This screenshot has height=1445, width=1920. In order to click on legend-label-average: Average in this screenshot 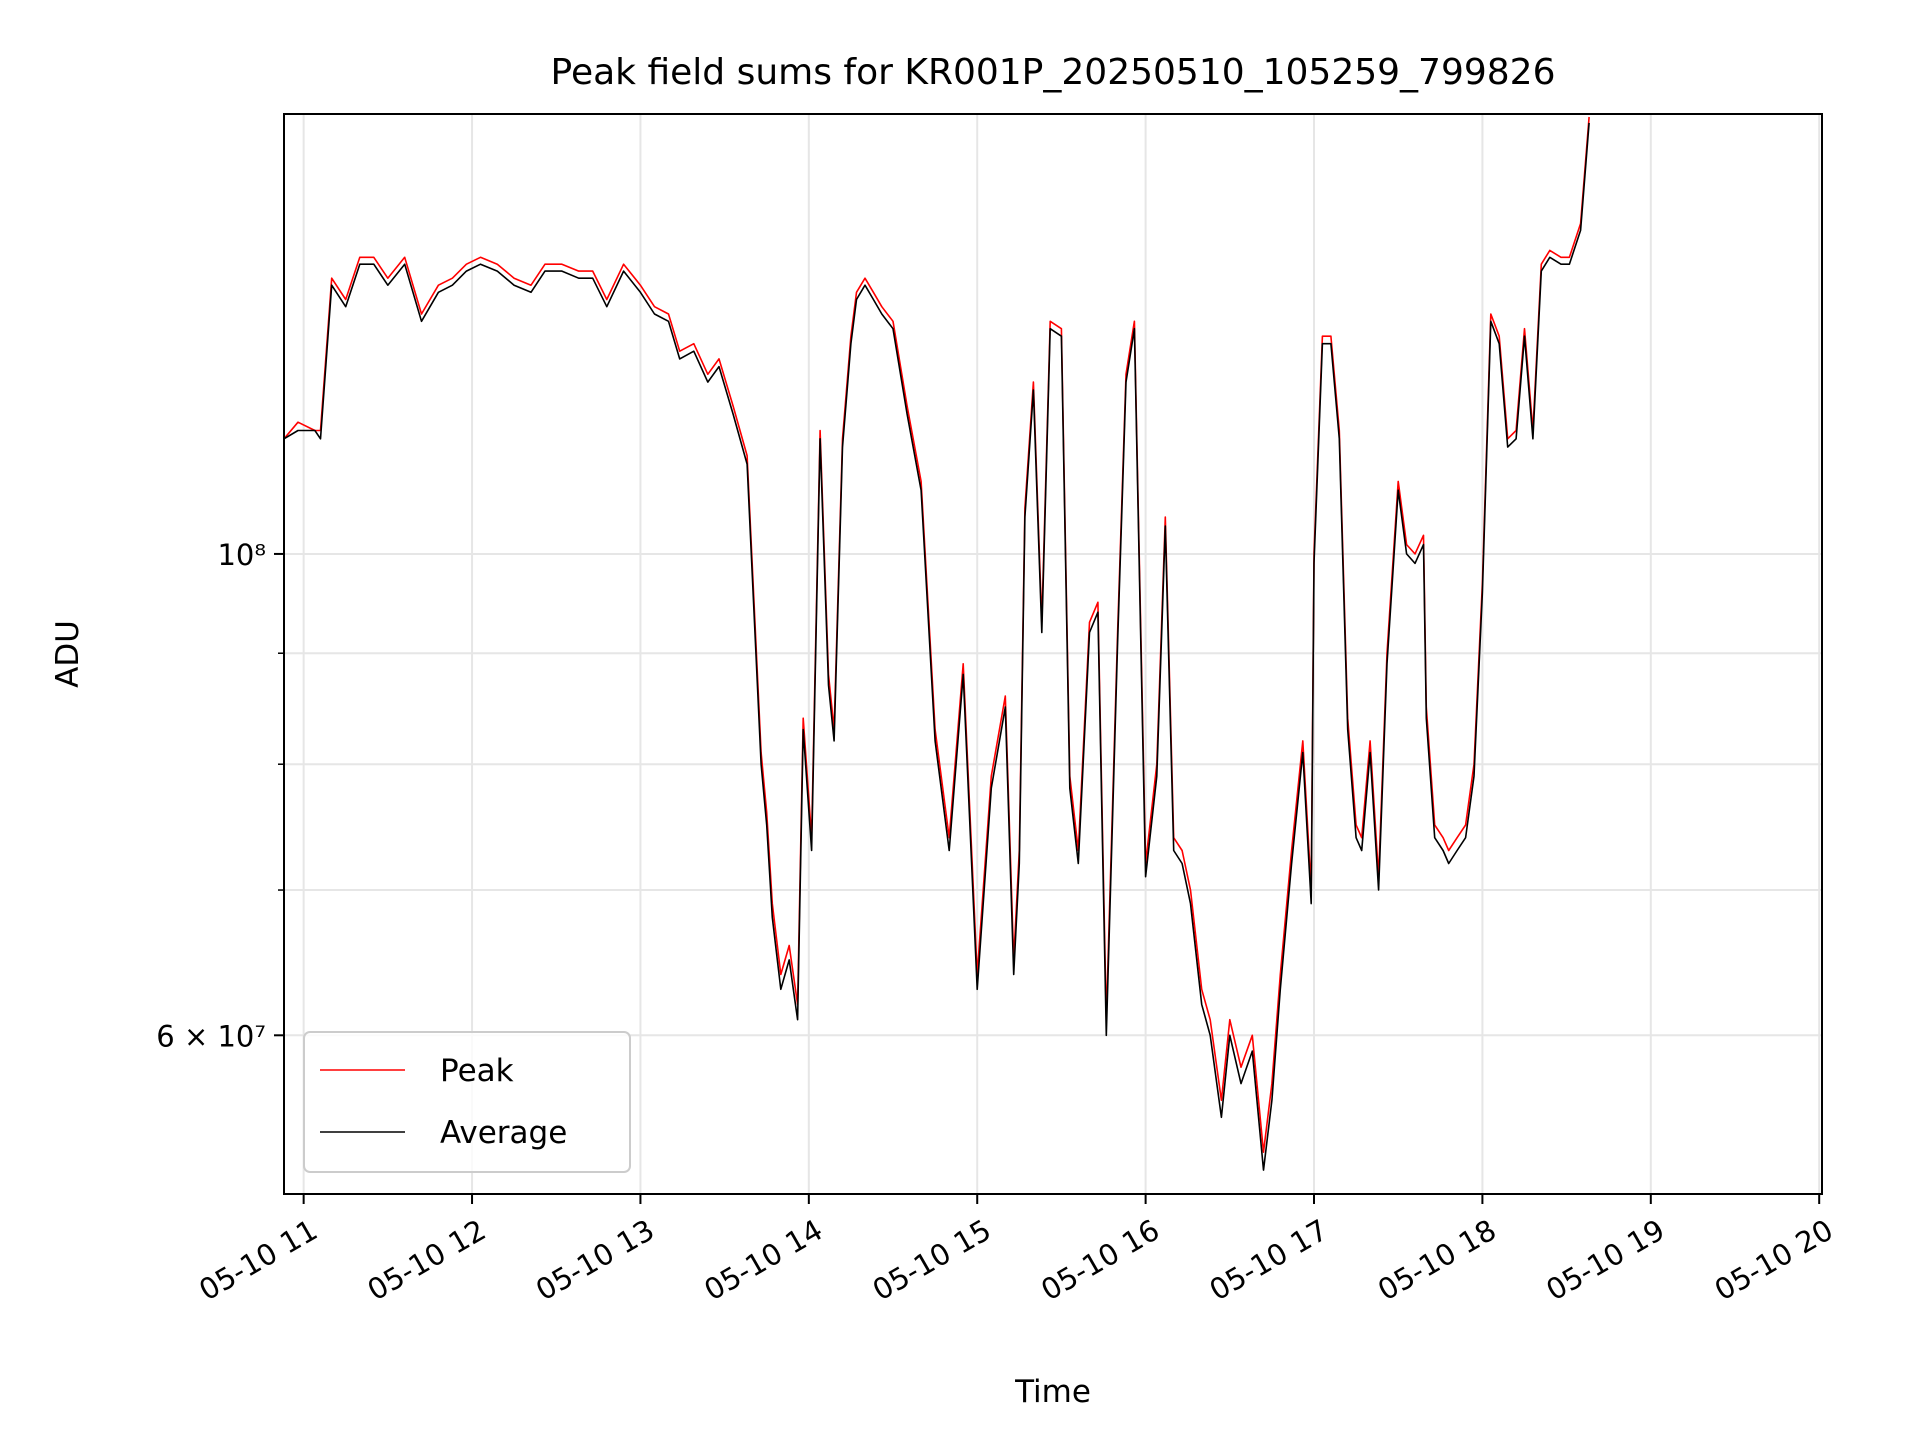, I will do `click(503, 1133)`.